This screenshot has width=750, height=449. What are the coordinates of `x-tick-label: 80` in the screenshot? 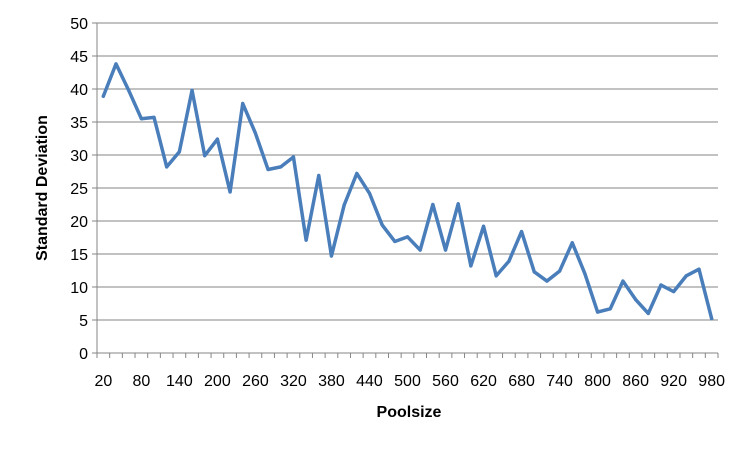 It's located at (141, 381).